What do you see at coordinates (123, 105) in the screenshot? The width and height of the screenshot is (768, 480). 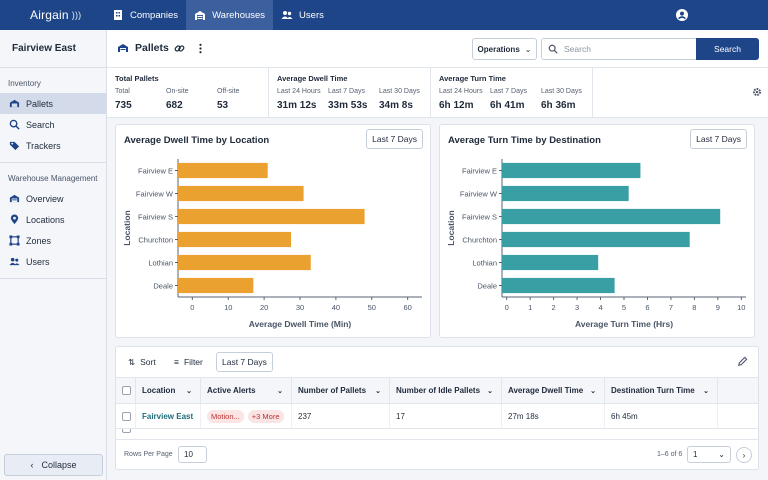 I see `stat-value: 735` at bounding box center [123, 105].